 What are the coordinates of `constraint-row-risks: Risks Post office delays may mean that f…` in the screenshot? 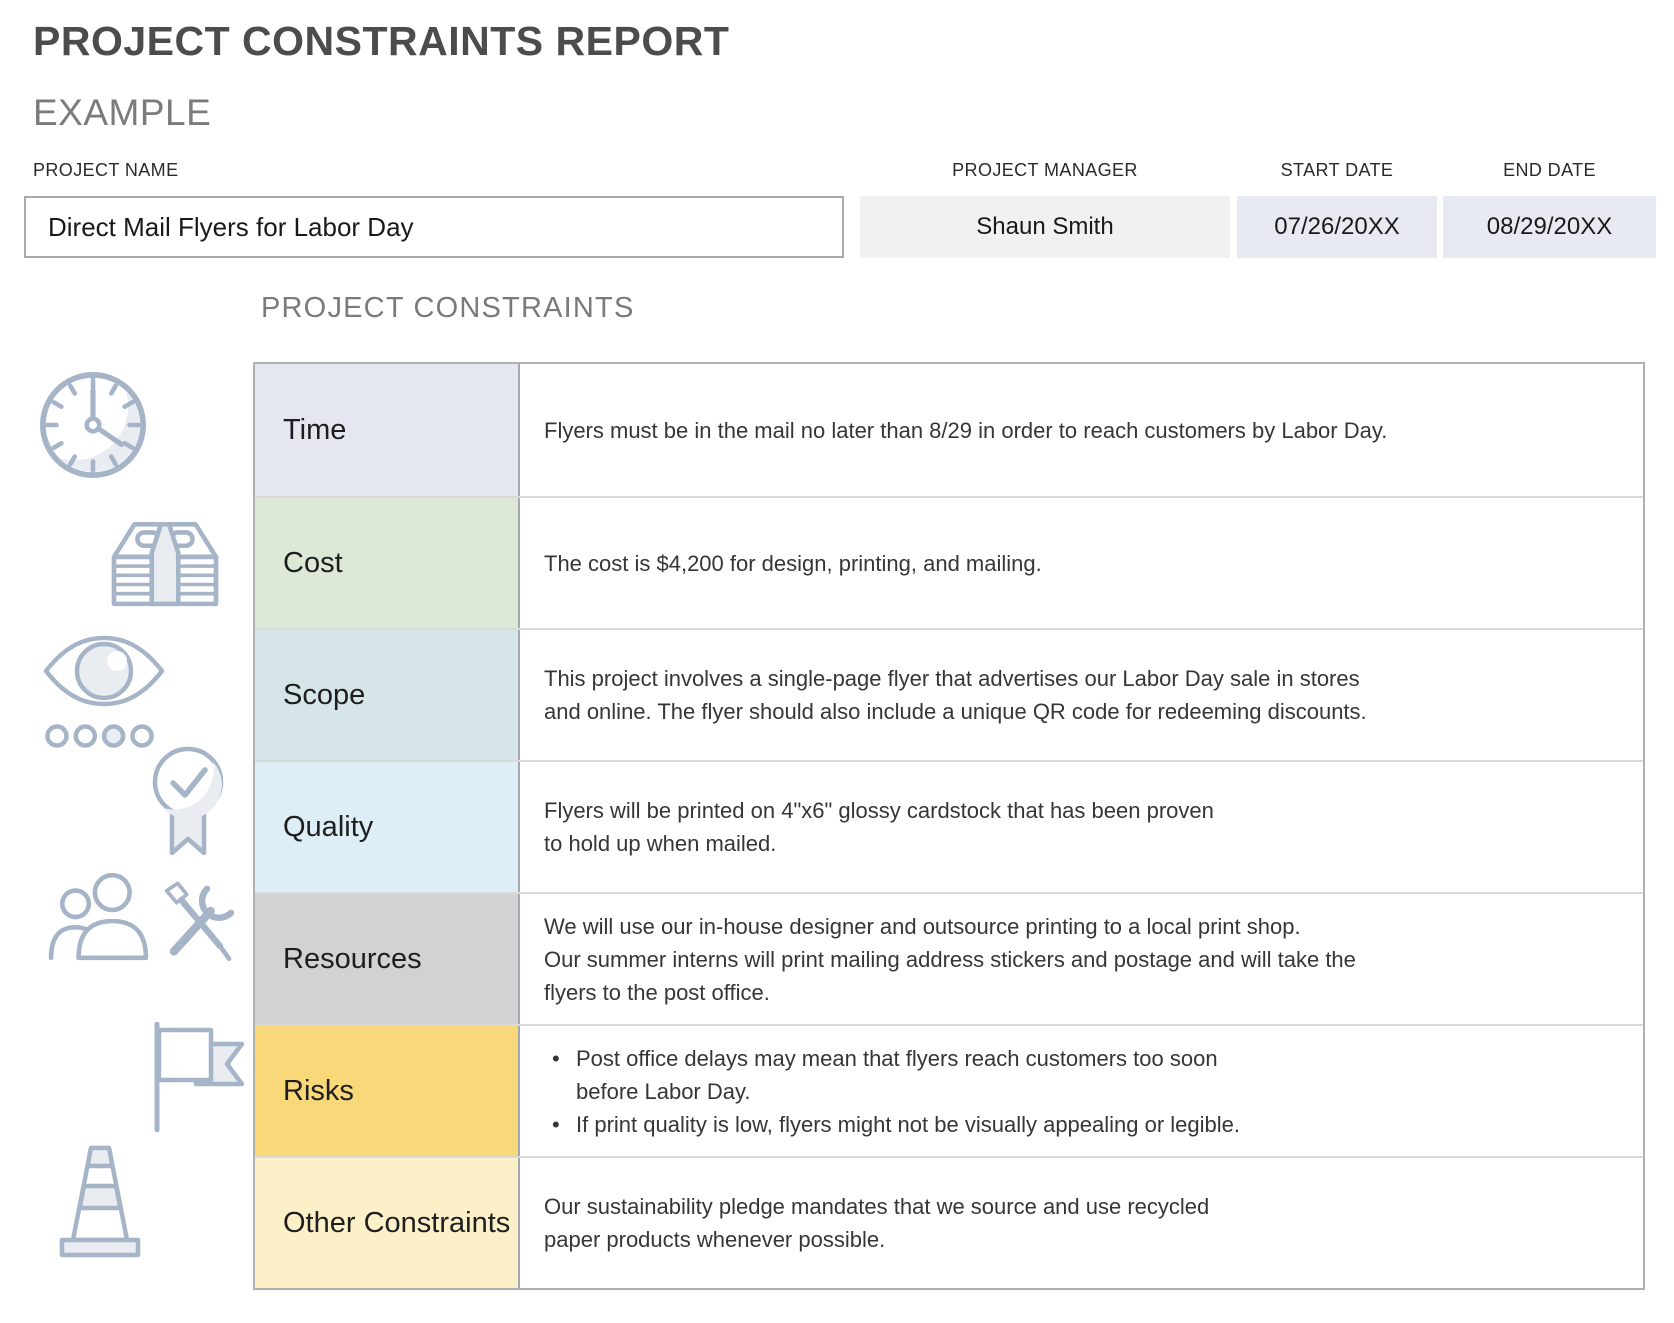 It's located at (949, 1090).